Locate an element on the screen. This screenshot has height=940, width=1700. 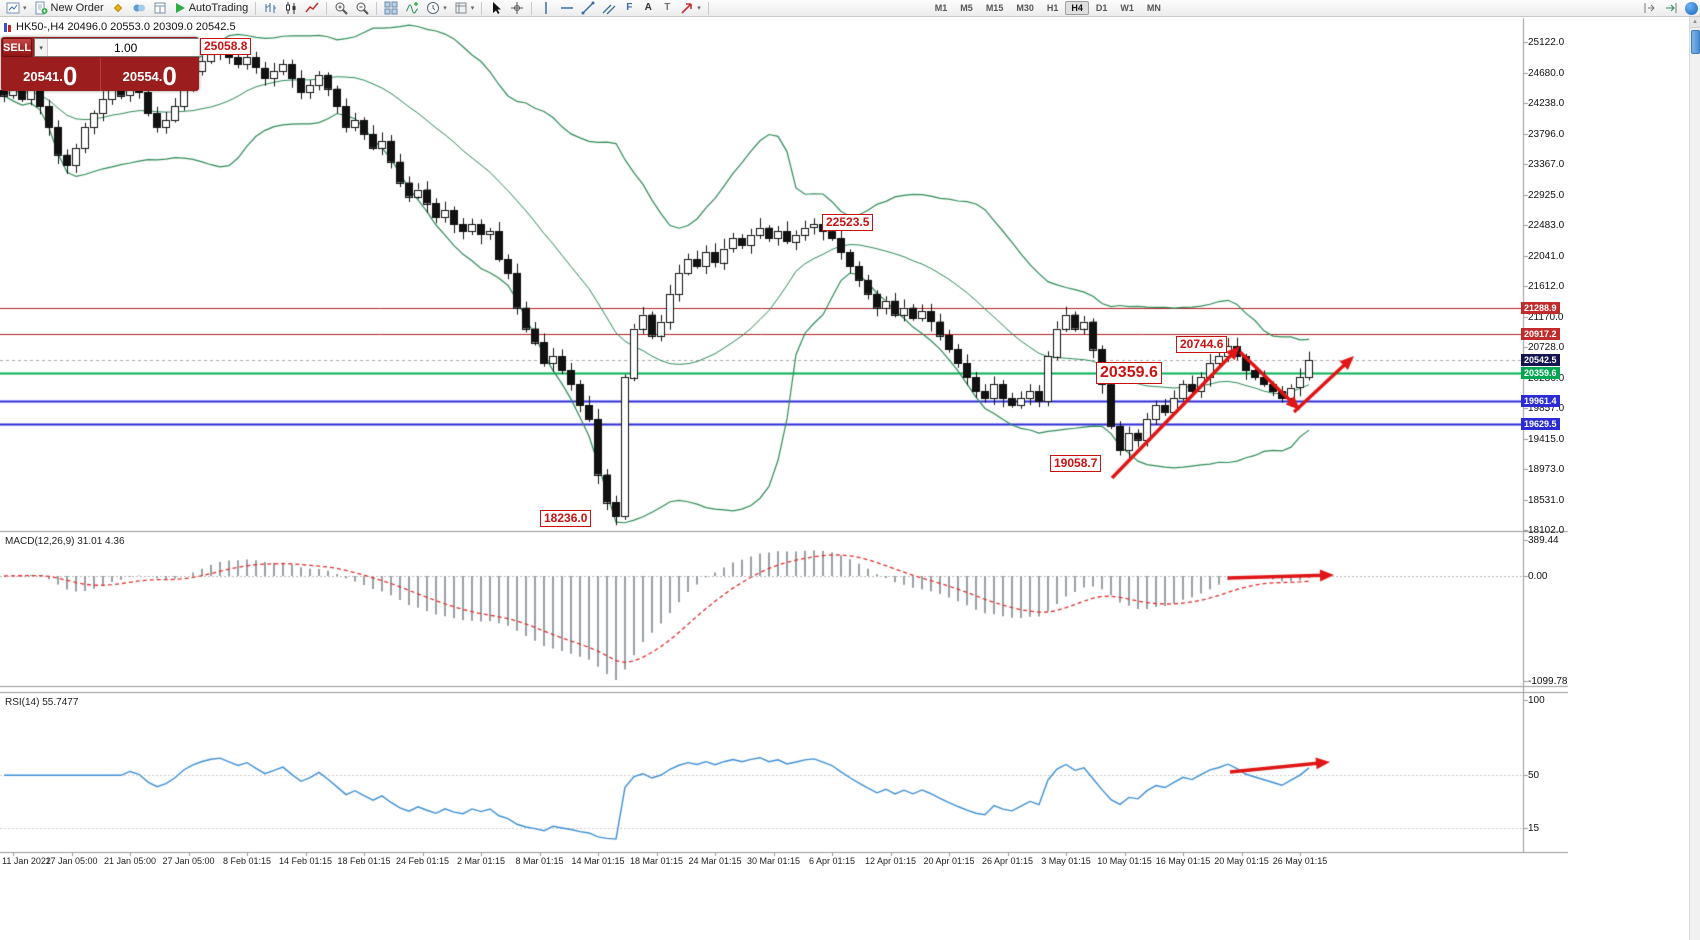
tile-windows-icon is located at coordinates (391, 8).